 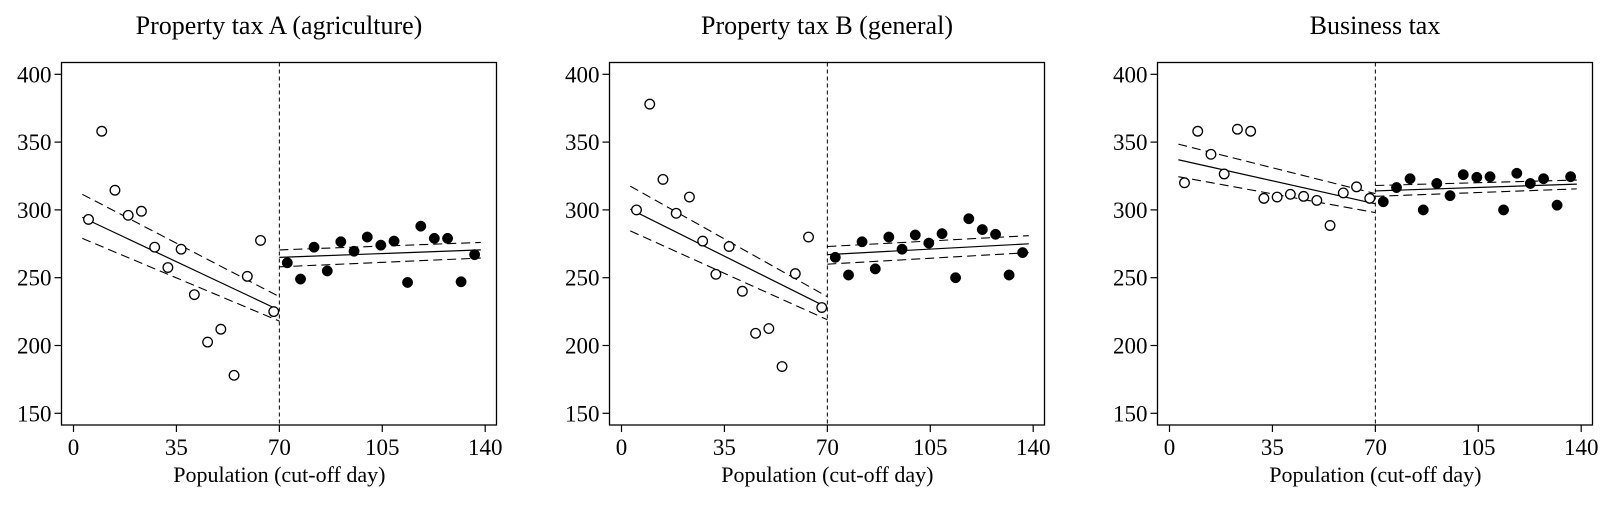 I want to click on x-tick-label: 105, so click(x=930, y=447).